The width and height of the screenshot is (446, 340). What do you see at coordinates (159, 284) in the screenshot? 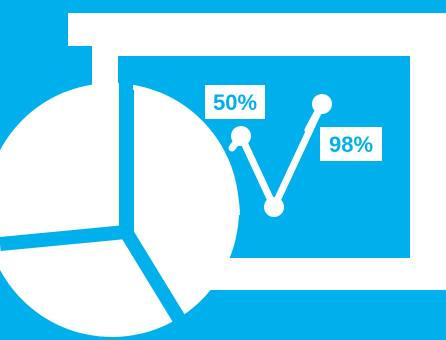
I see `pie-gap-lower-right` at bounding box center [159, 284].